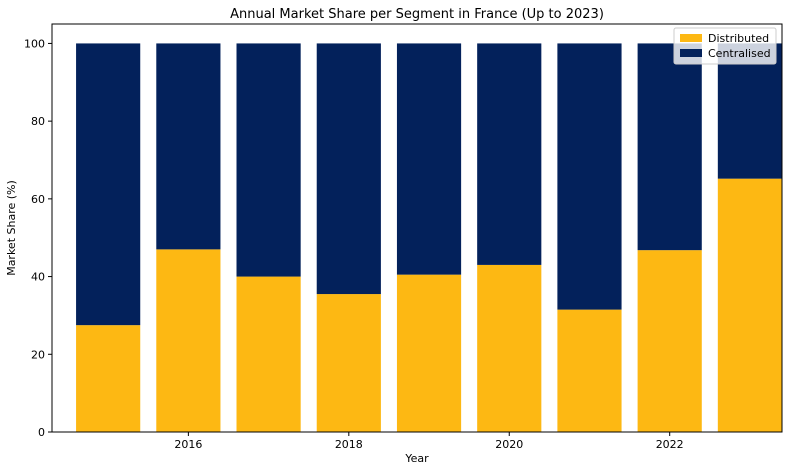  Describe the element at coordinates (589, 370) in the screenshot. I see `bar-distributed-2021` at that location.